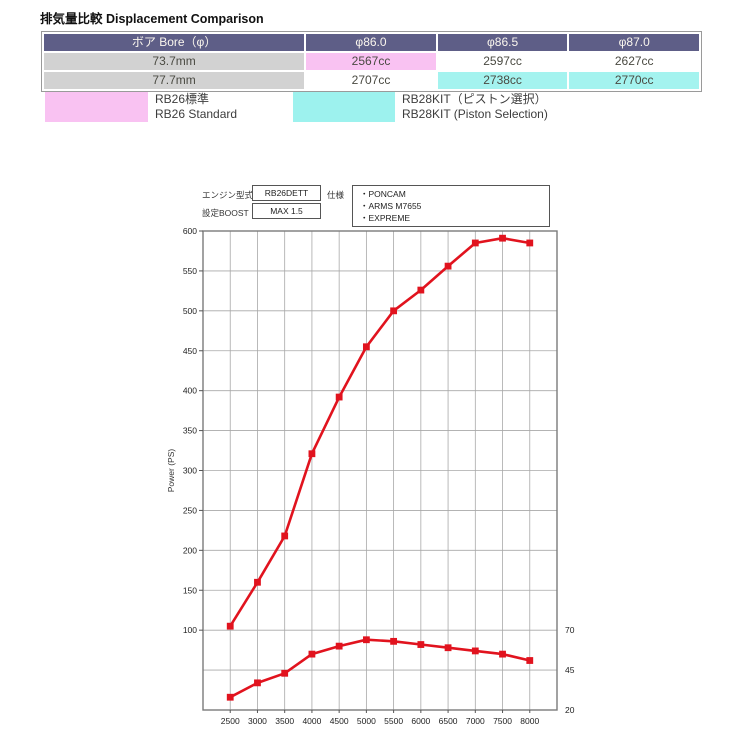 This screenshot has height=739, width=739. Describe the element at coordinates (286, 193) in the screenshot. I see `engine-model-value: RB26DETT` at that location.